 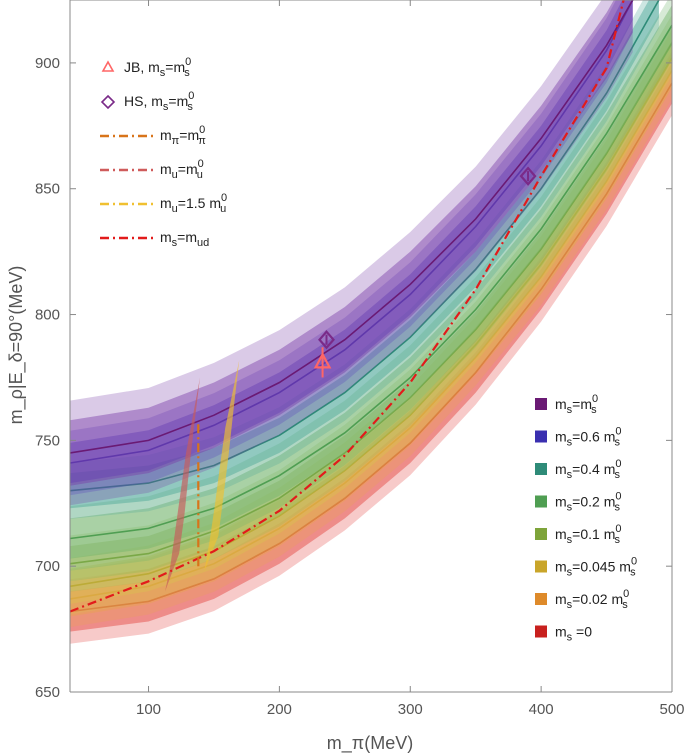 What do you see at coordinates (322, 360) in the screenshot?
I see `point-JB` at bounding box center [322, 360].